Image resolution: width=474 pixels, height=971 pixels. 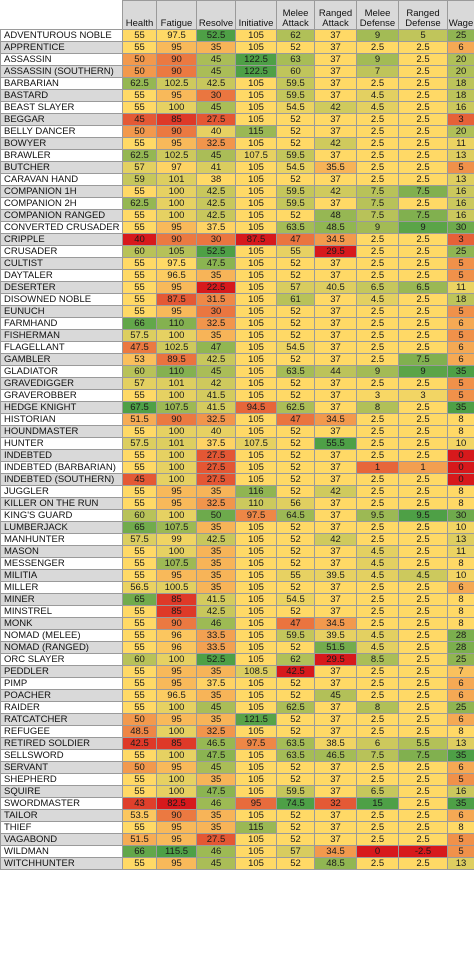 I want to click on stat-cell: 82.5, so click(x=176, y=803).